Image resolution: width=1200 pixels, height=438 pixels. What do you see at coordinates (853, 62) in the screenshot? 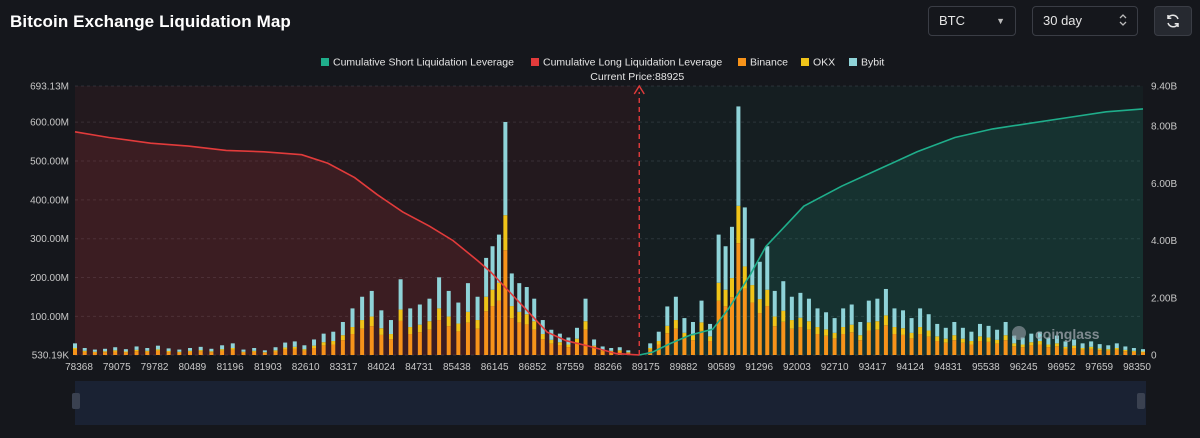
I see `legend-bybit-swatch` at bounding box center [853, 62].